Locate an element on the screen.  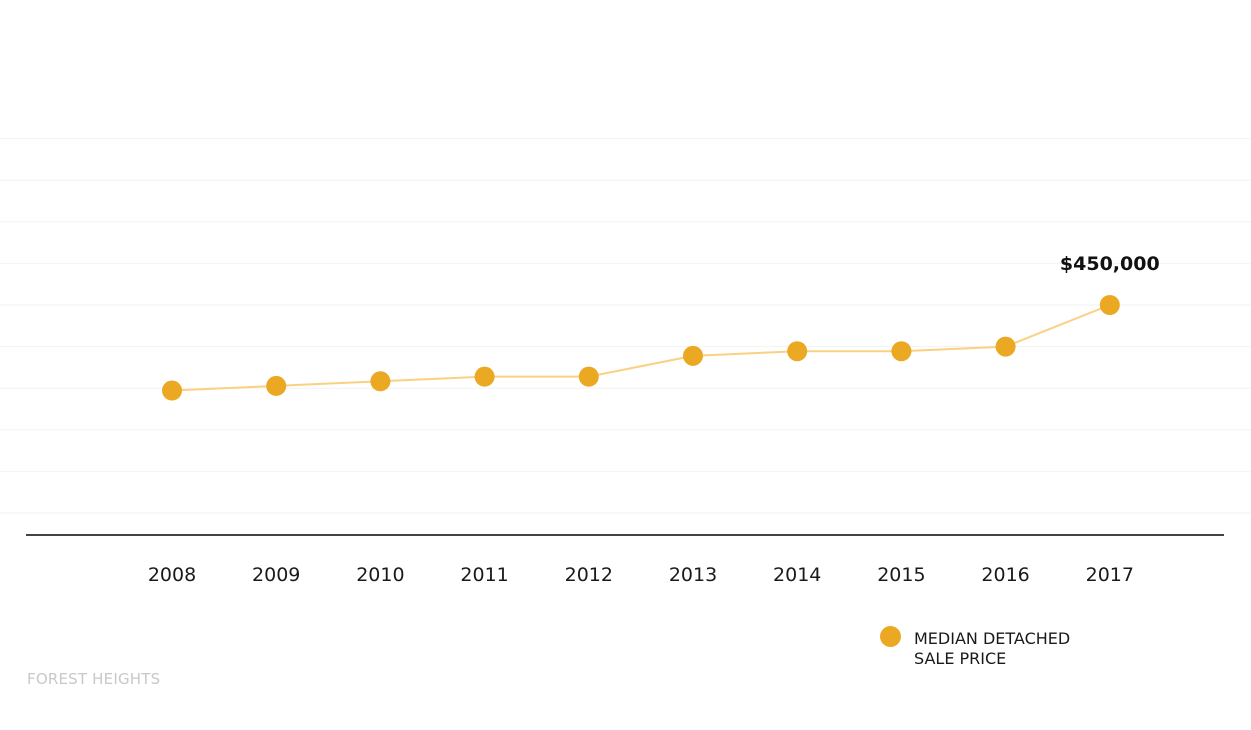
x-tick-label-2014: 2014 is located at coordinates (797, 575).